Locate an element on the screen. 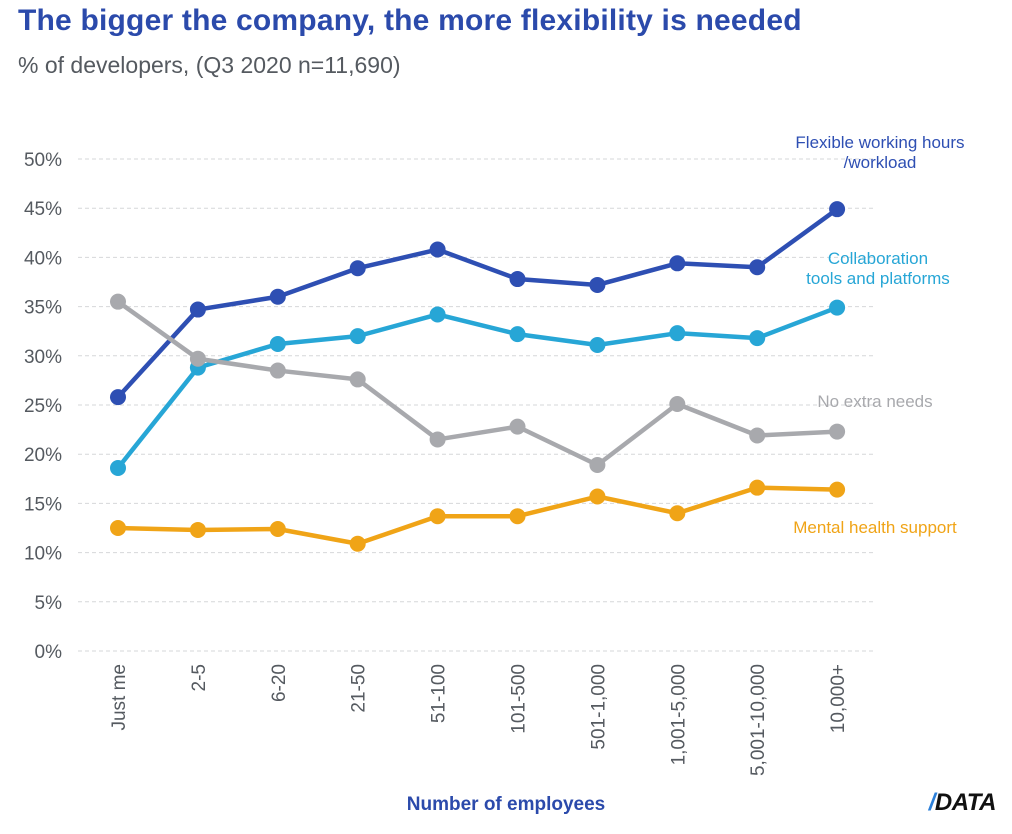  series-label: tools and platforms is located at coordinates (878, 278).